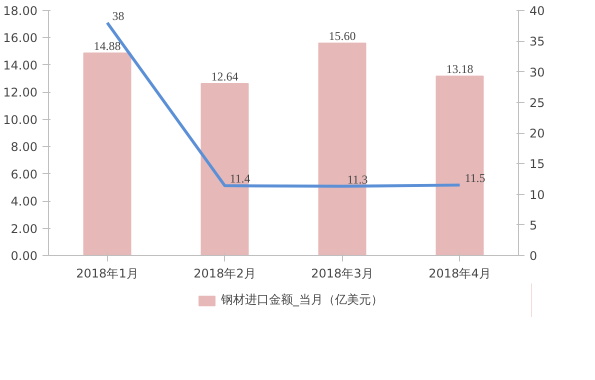  I want to click on y2-tick-label: 15, so click(537, 164).